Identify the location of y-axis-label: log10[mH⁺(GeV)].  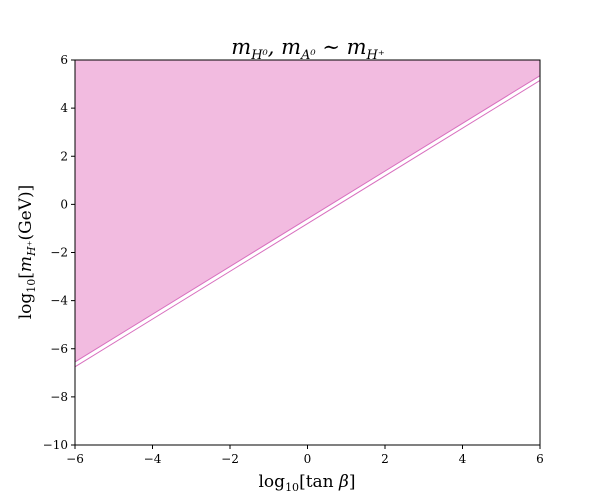
(27, 252).